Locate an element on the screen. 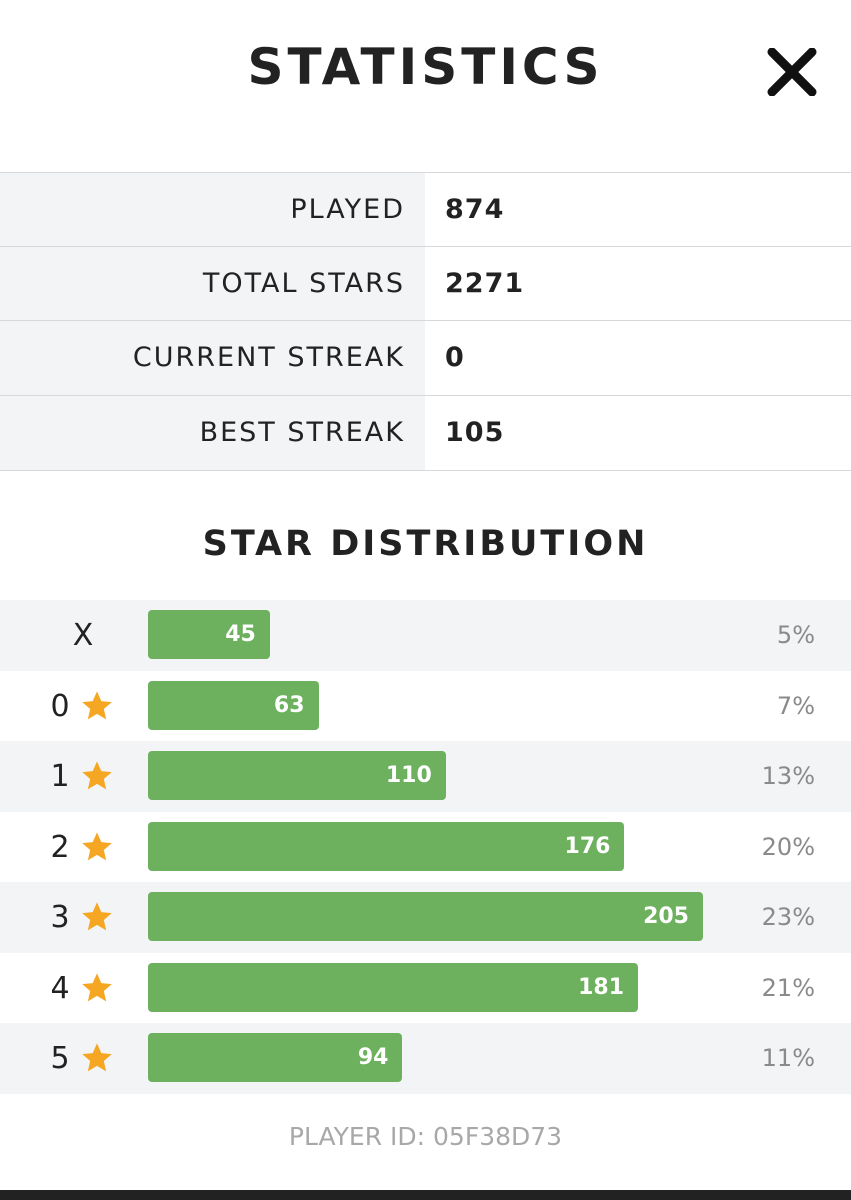 The image size is (851, 1200). bar-label: 176 is located at coordinates (587, 846).